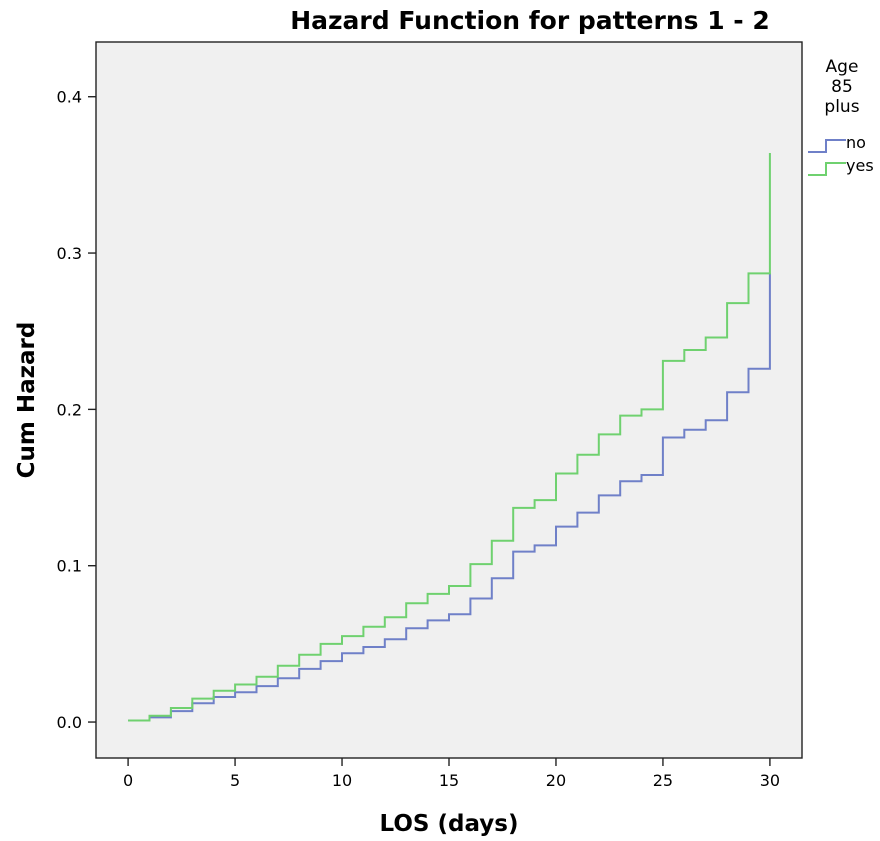 This screenshot has height=841, width=880. Describe the element at coordinates (556, 780) in the screenshot. I see `x-tick-label: 20` at that location.